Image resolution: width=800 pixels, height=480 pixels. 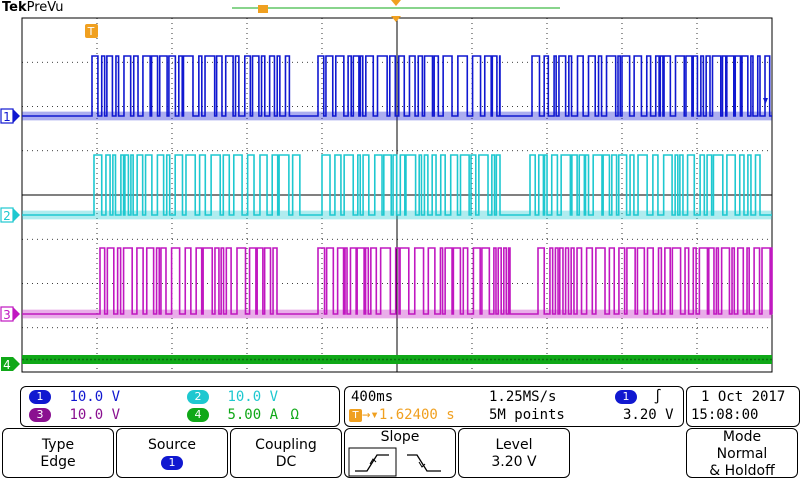 What do you see at coordinates (372, 397) in the screenshot?
I see `timebase: 400ms` at bounding box center [372, 397].